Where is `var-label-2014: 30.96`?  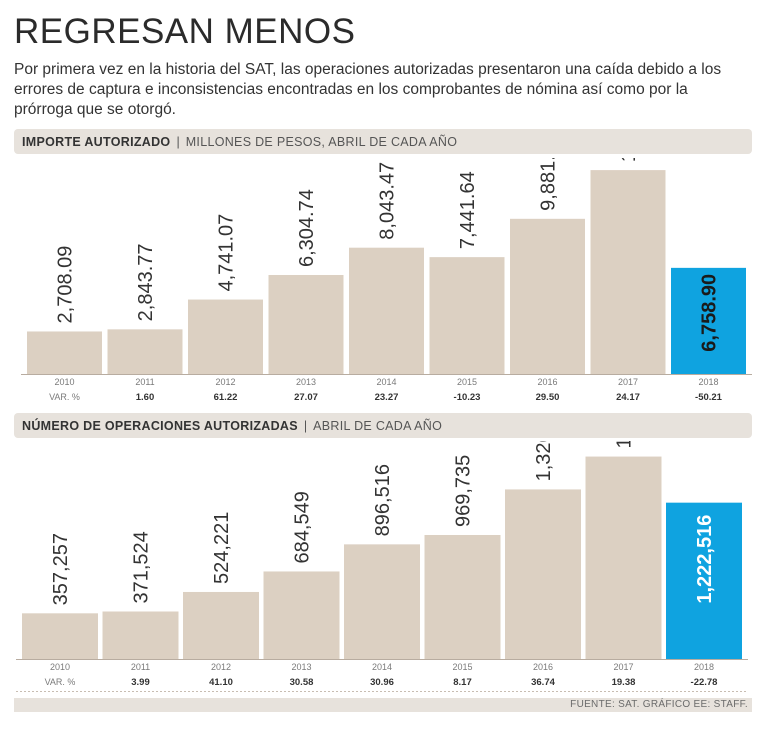 var-label-2014: 30.96 is located at coordinates (382, 682).